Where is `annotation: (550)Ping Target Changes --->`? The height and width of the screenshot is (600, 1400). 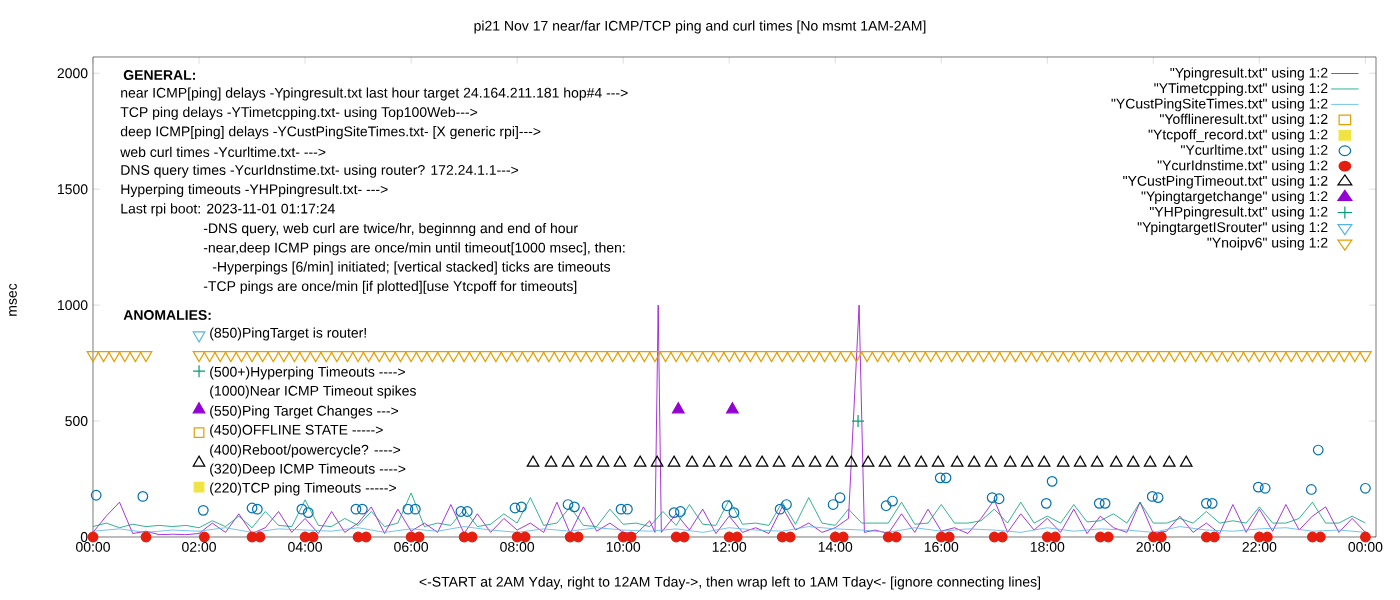 annotation: (550)Ping Target Changes ---> is located at coordinates (304, 412).